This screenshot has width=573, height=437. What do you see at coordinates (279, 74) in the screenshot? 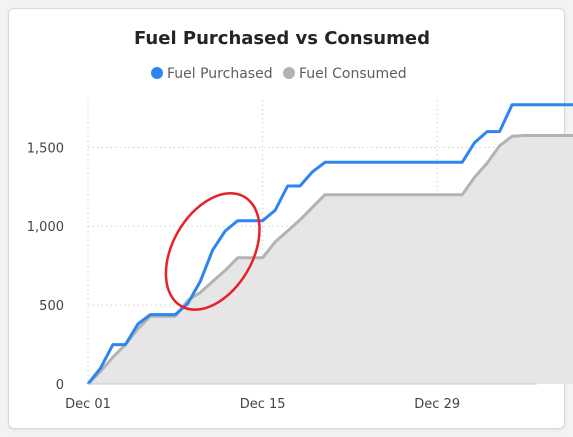
I see `chart-legend: Fuel Purchased Fuel Consumed` at bounding box center [279, 74].